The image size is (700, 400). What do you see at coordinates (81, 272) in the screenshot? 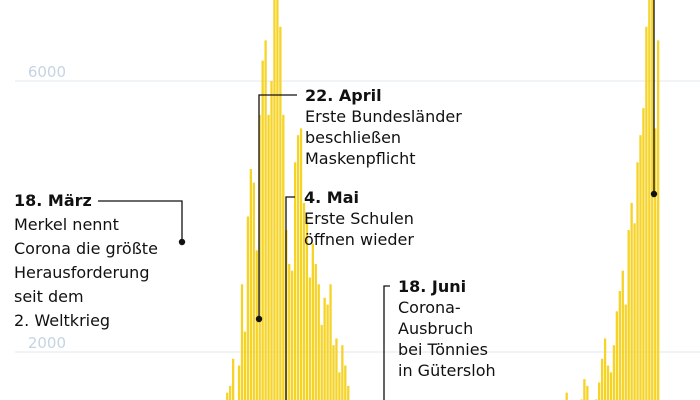
I see `annotation-text: Herausforderung` at bounding box center [81, 272].